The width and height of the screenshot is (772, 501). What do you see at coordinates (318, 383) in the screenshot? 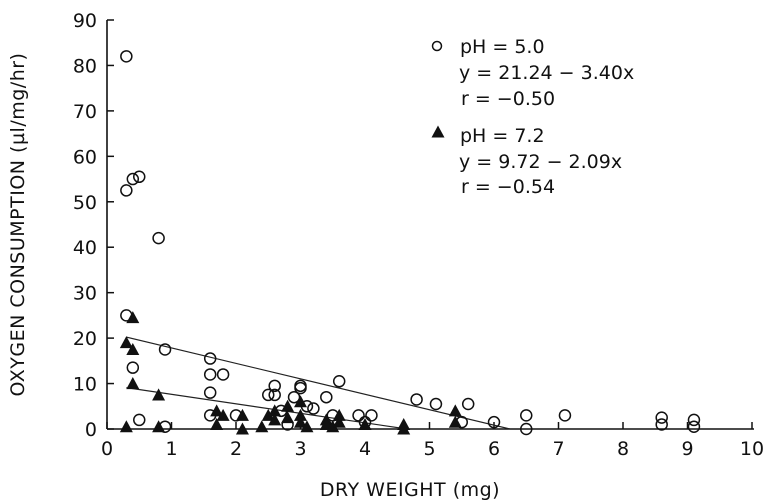
I see `regression-line-ph5` at bounding box center [318, 383].